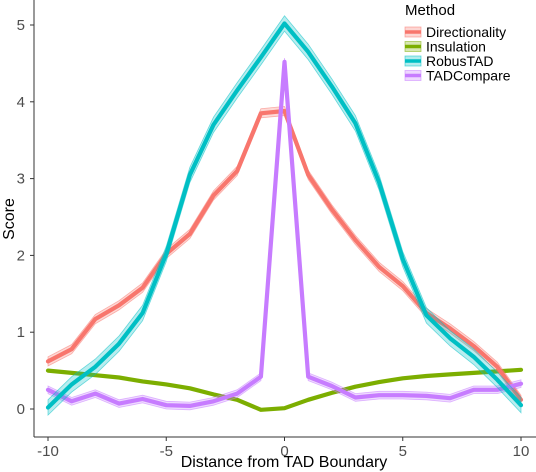  What do you see at coordinates (403, 451) in the screenshot?
I see `x-tick-label: 5` at bounding box center [403, 451].